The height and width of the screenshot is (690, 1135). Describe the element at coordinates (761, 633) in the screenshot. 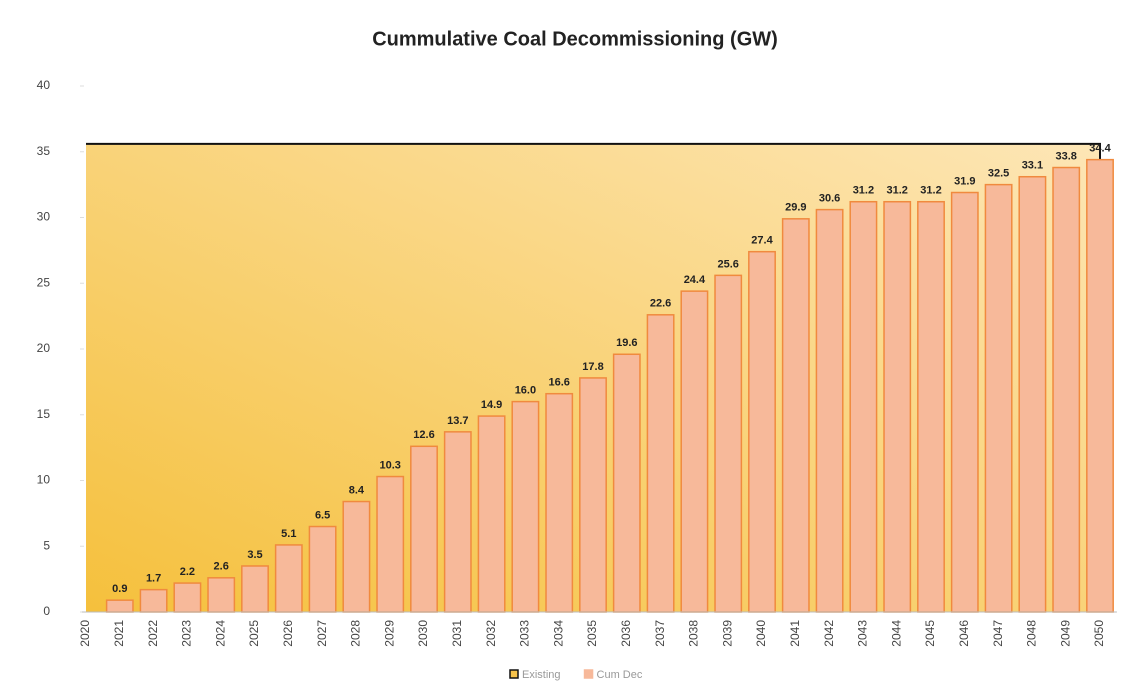

I see `x-tick-label: 2040` at that location.